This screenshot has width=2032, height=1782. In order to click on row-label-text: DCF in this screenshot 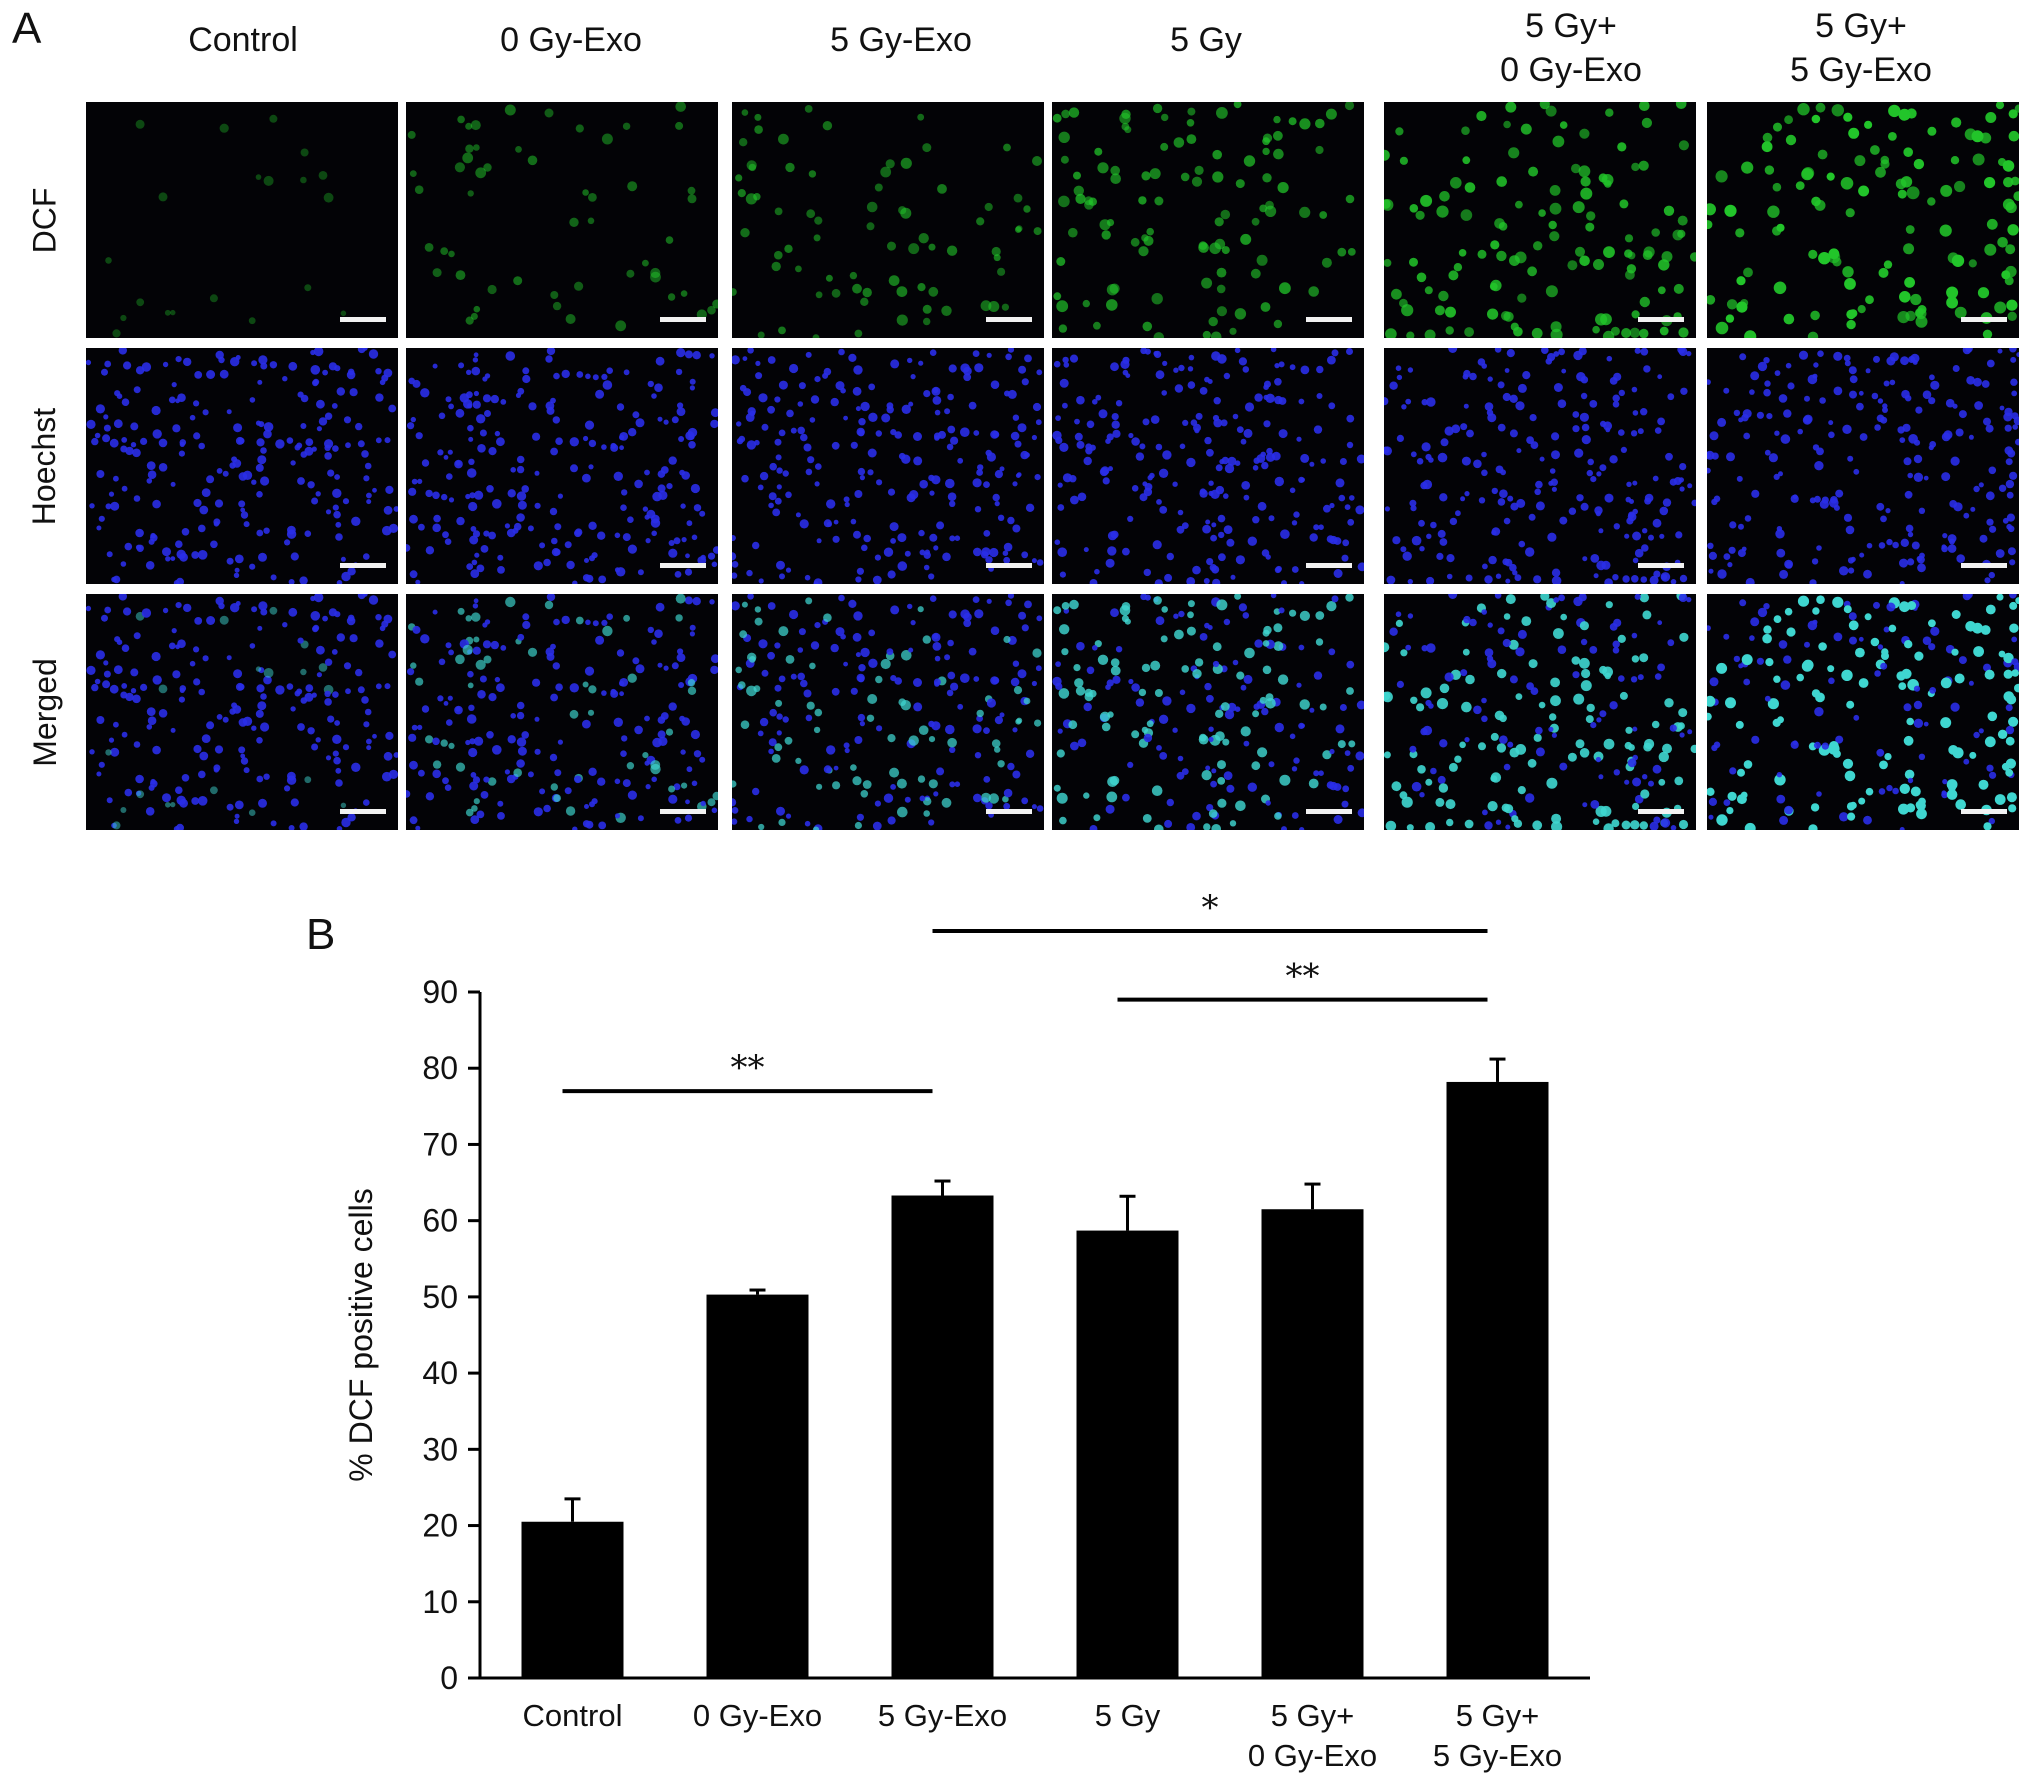, I will do `click(44, 220)`.